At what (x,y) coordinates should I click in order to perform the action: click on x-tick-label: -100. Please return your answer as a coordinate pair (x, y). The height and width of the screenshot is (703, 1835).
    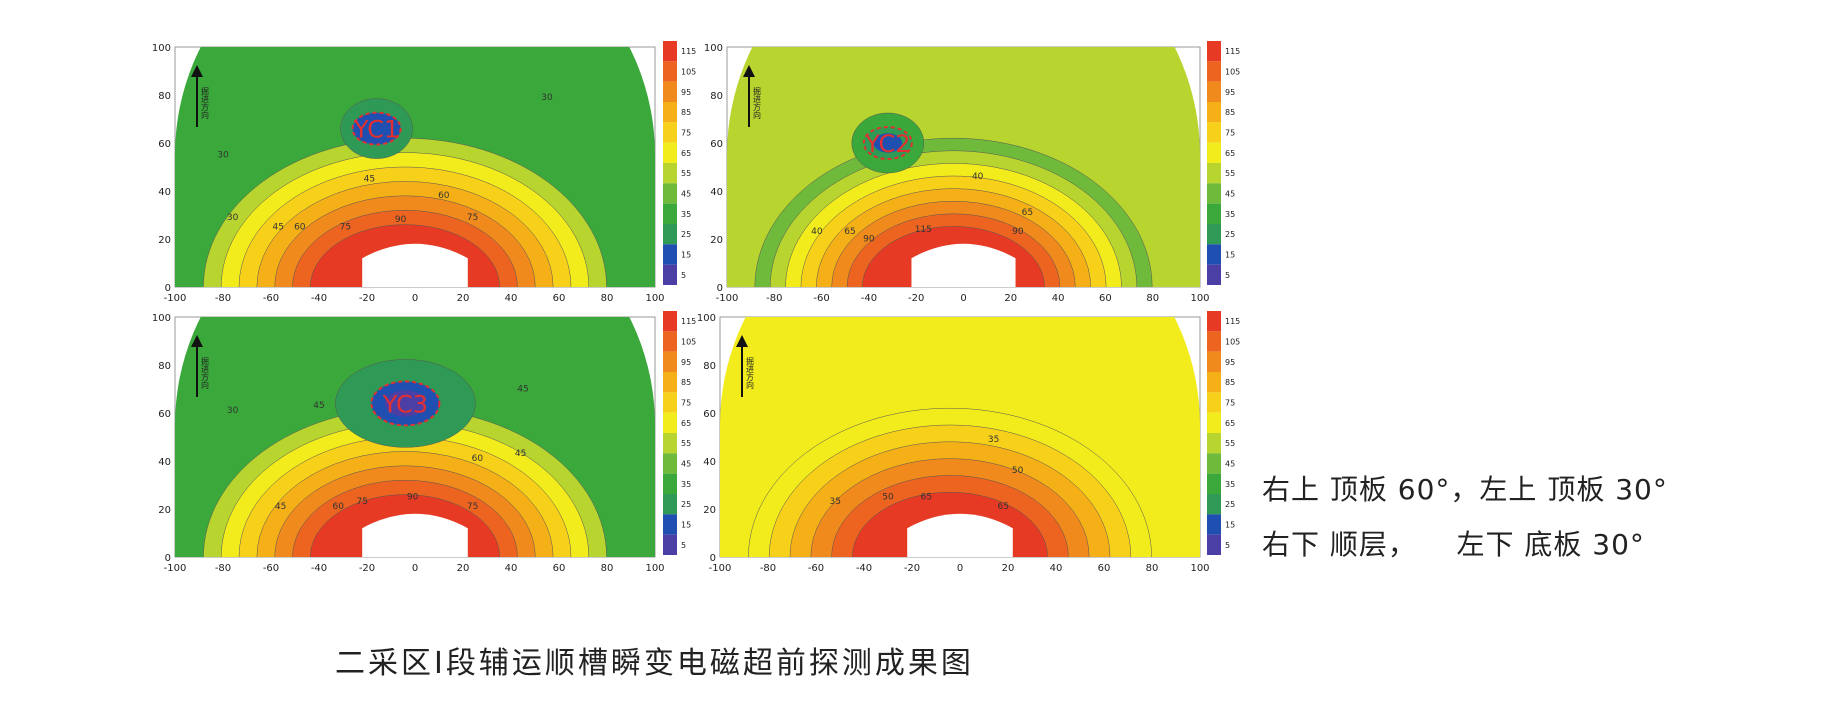
    Looking at the image, I should click on (175, 568).